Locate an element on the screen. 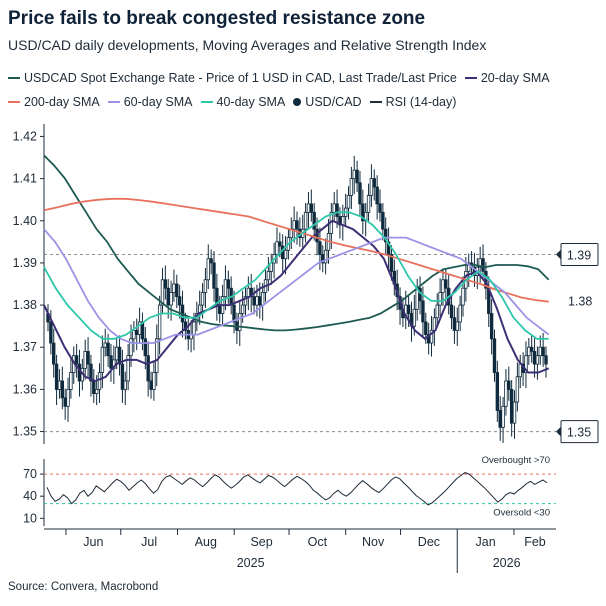 The width and height of the screenshot is (606, 606). legend-label: RSI (14-day) is located at coordinates (421, 102).